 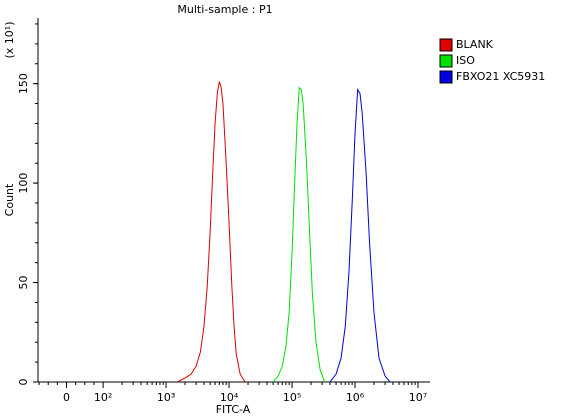 What do you see at coordinates (9, 199) in the screenshot?
I see `y-axis-label: Count` at bounding box center [9, 199].